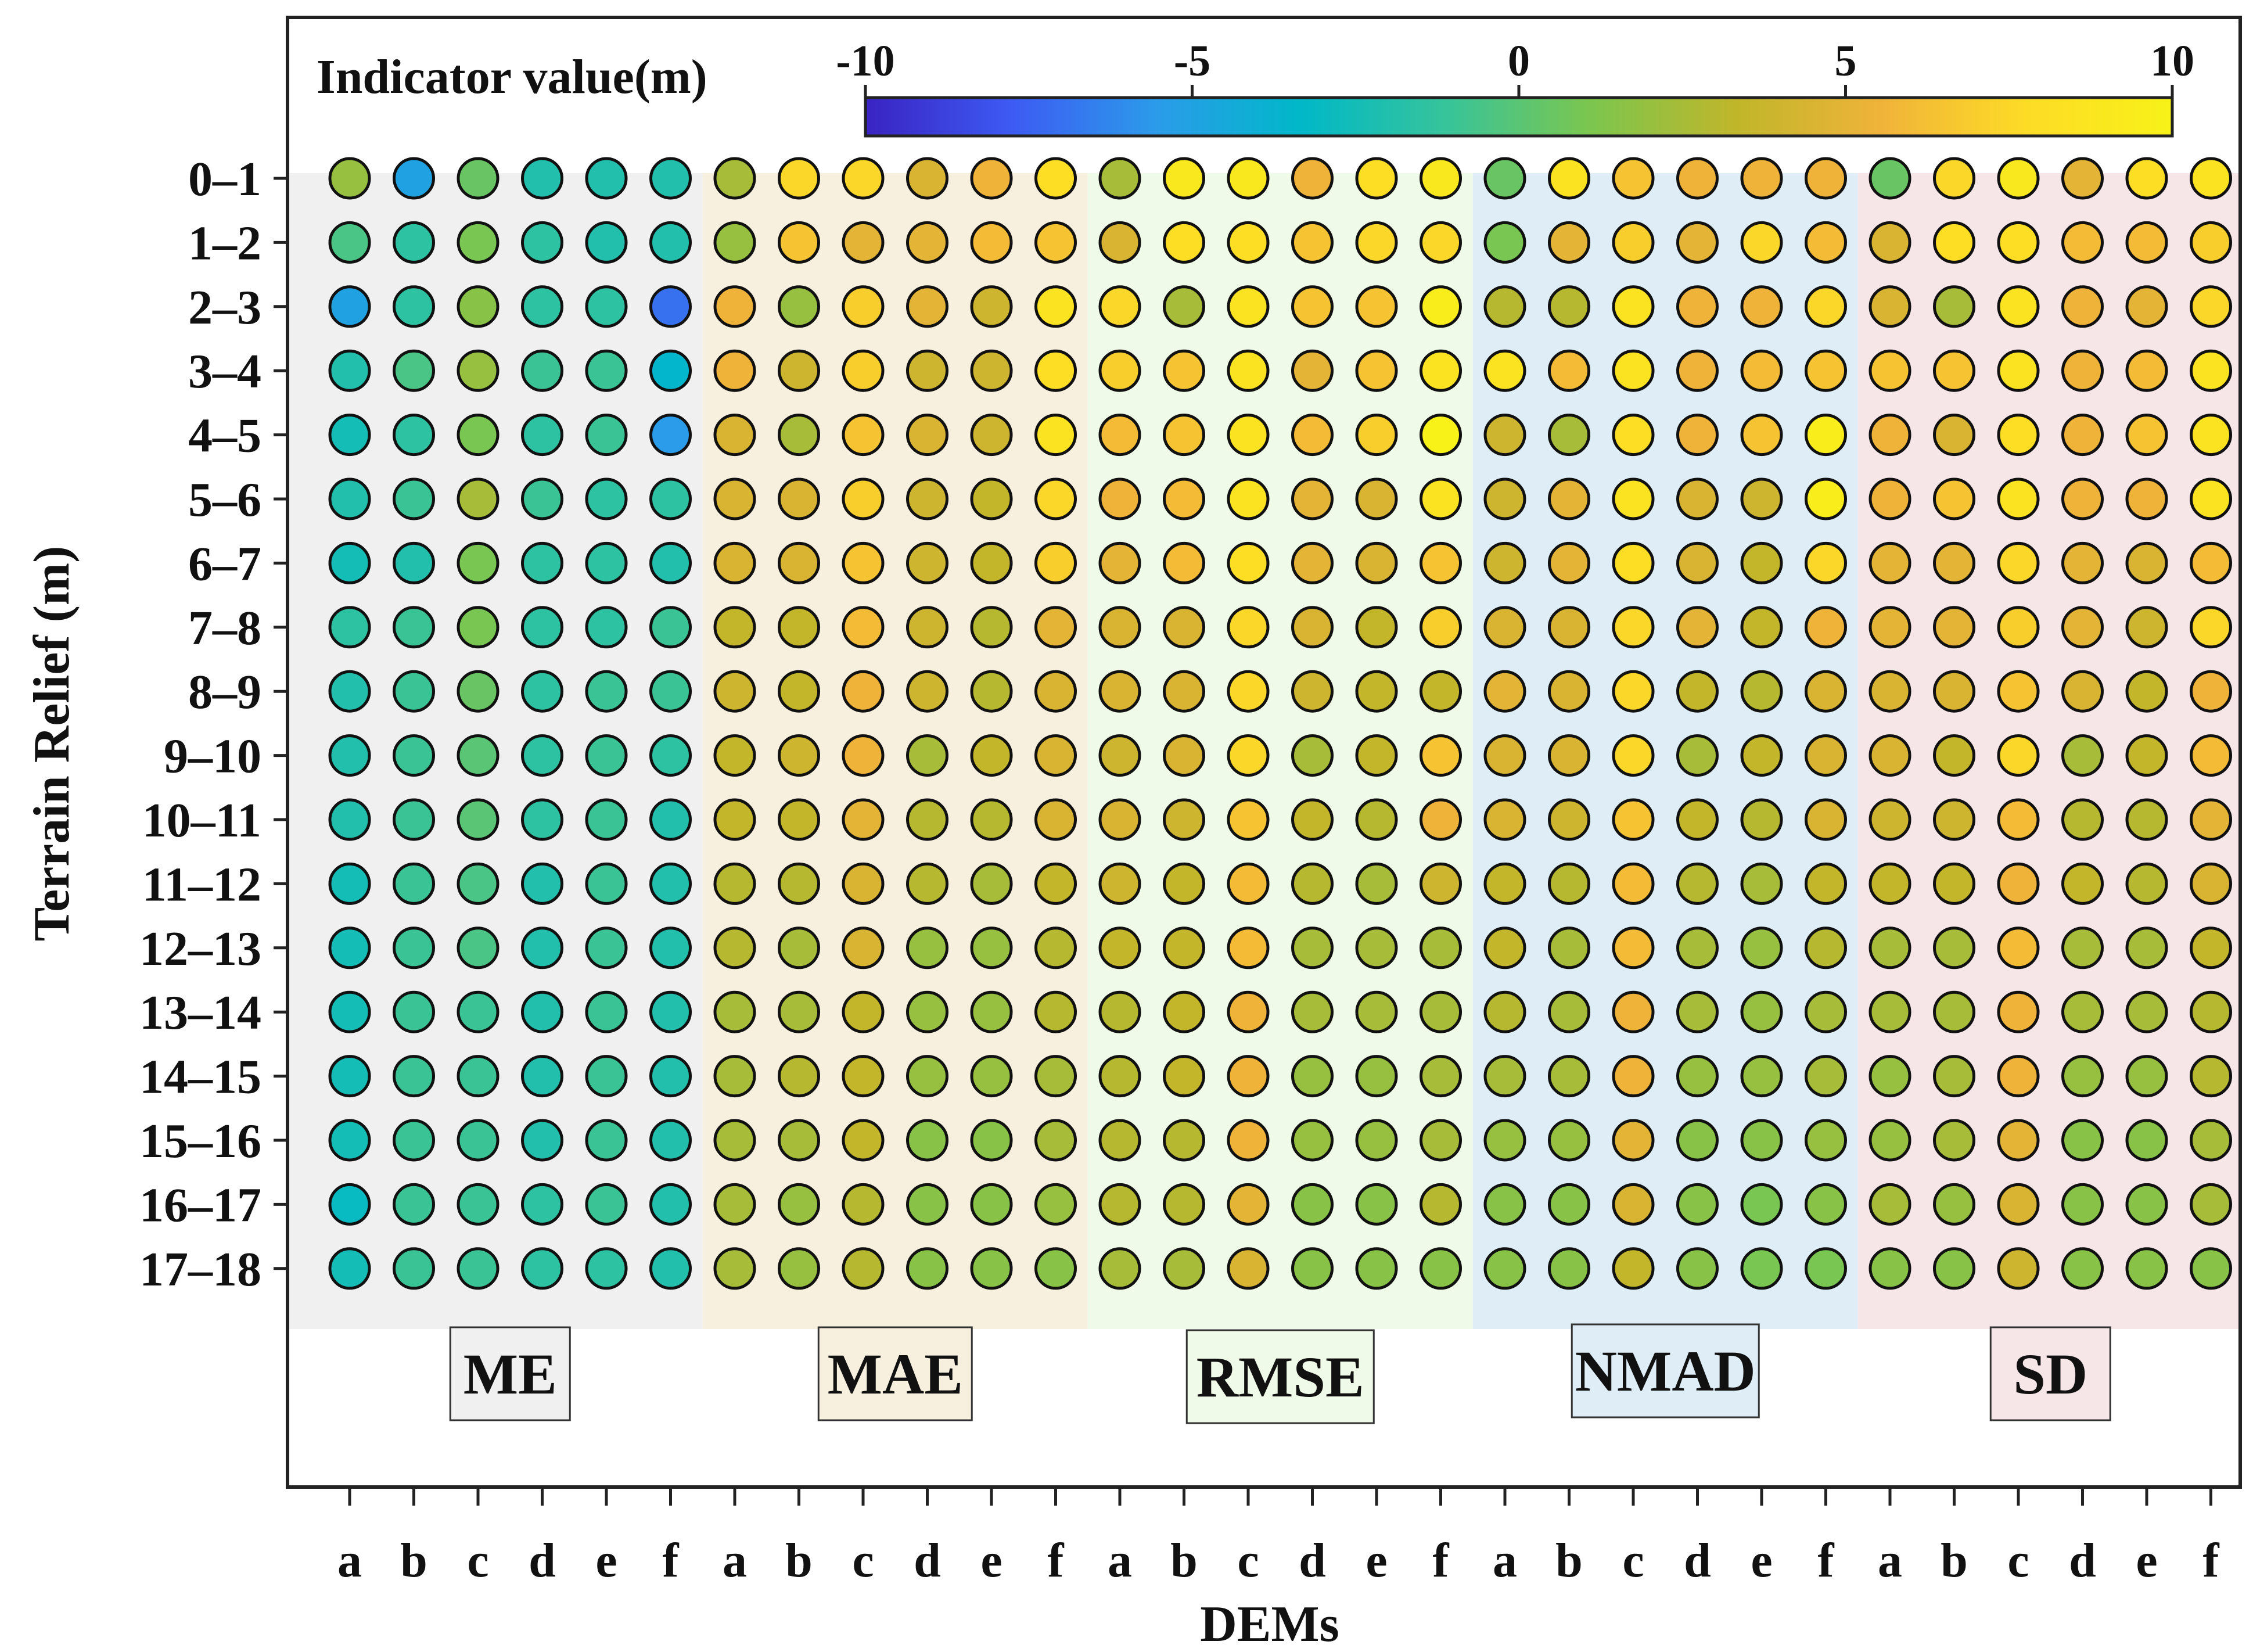 This screenshot has width=2253, height=1652. I want to click on x-tick-label: d, so click(927, 1561).